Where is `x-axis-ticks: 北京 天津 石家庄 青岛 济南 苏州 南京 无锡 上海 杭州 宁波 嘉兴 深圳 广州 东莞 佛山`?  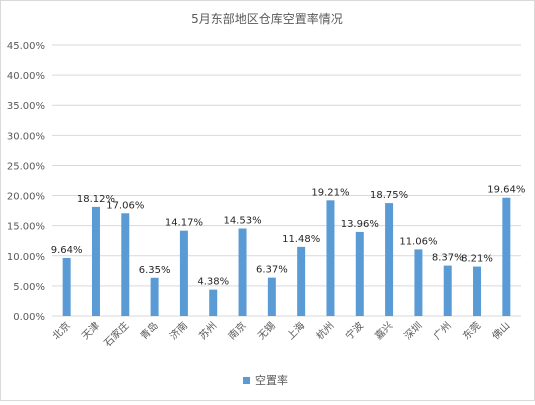 x-axis-ticks: 北京 天津 石家庄 青岛 济南 苏州 南京 无锡 上海 杭州 宁波 嘉兴 深圳 广州 东莞 佛山 is located at coordinates (280, 334).